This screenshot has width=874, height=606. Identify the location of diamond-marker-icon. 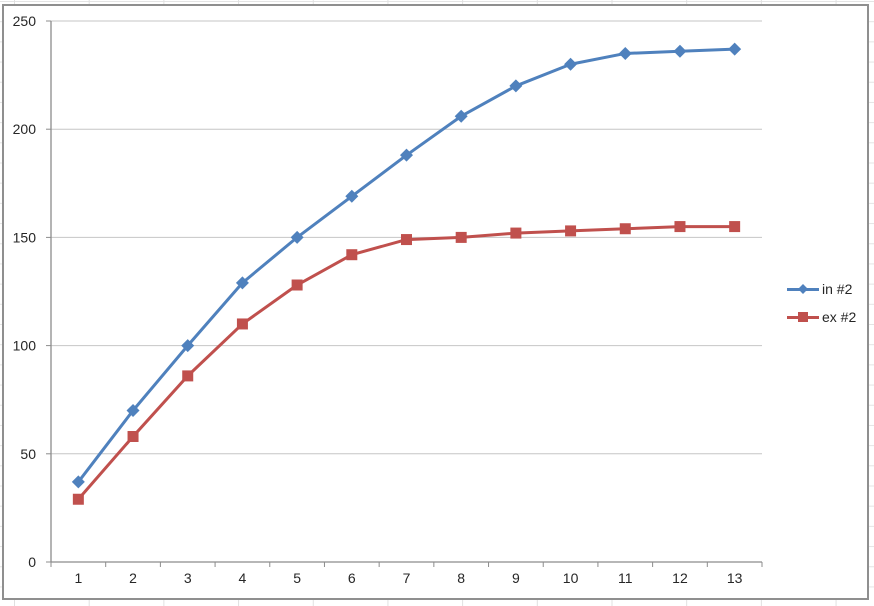
(803, 289).